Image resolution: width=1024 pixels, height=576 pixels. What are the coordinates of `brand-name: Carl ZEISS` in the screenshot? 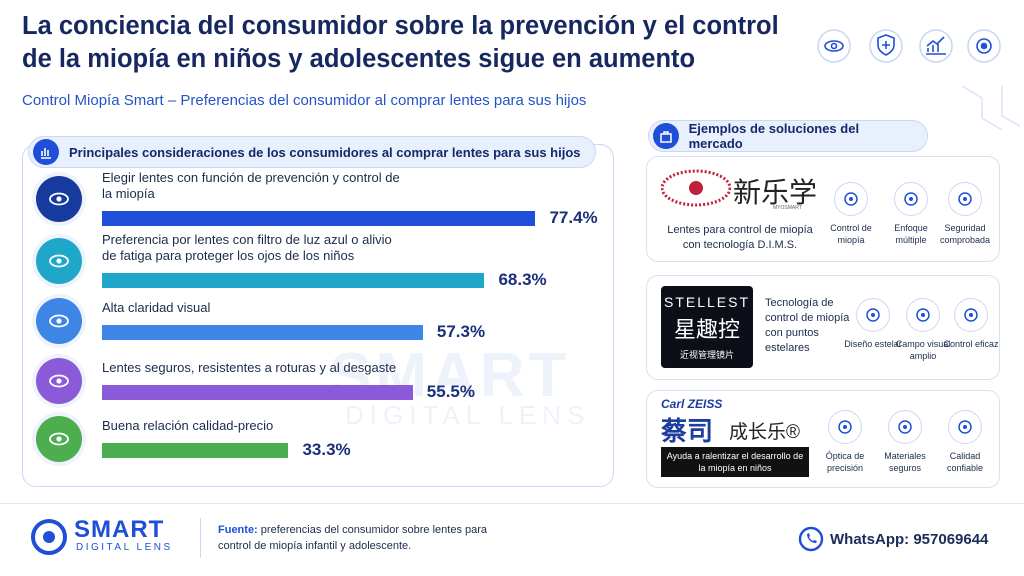 It's located at (692, 404).